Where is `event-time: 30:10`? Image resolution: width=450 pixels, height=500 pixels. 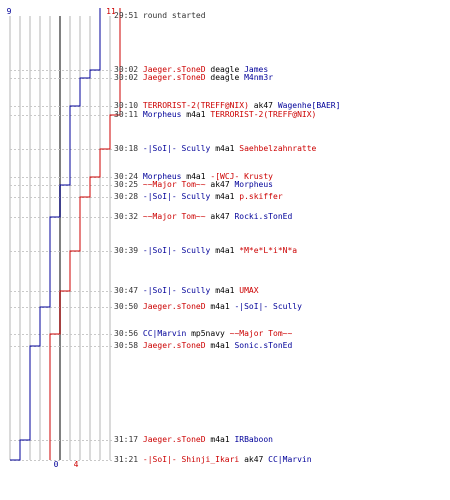
event-time: 30:10 is located at coordinates (126, 105).